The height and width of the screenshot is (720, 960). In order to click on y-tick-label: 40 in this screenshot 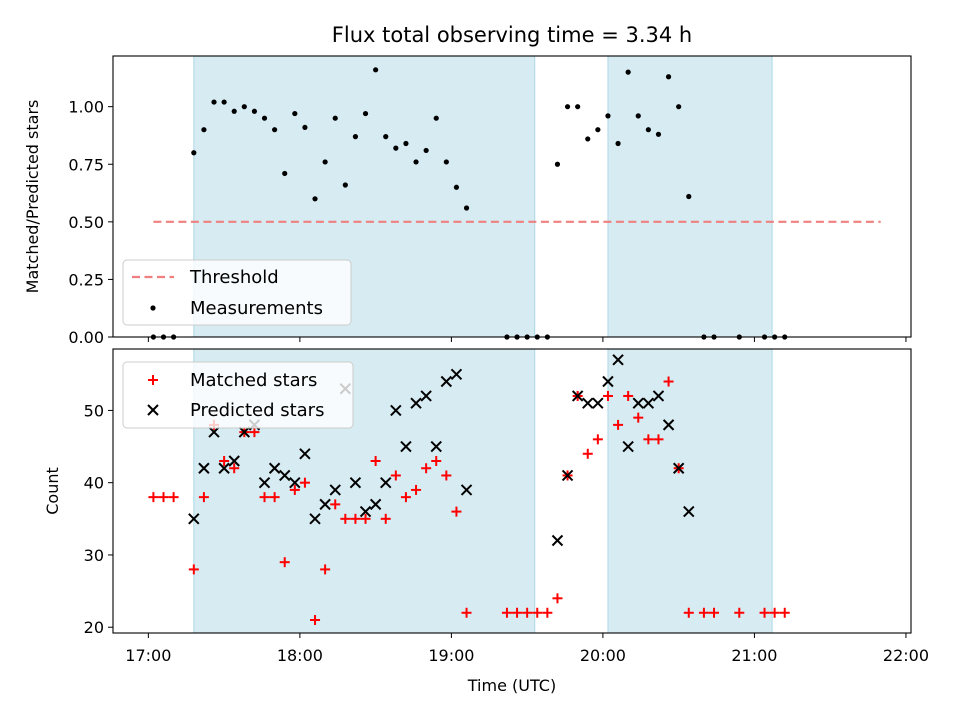, I will do `click(94, 483)`.